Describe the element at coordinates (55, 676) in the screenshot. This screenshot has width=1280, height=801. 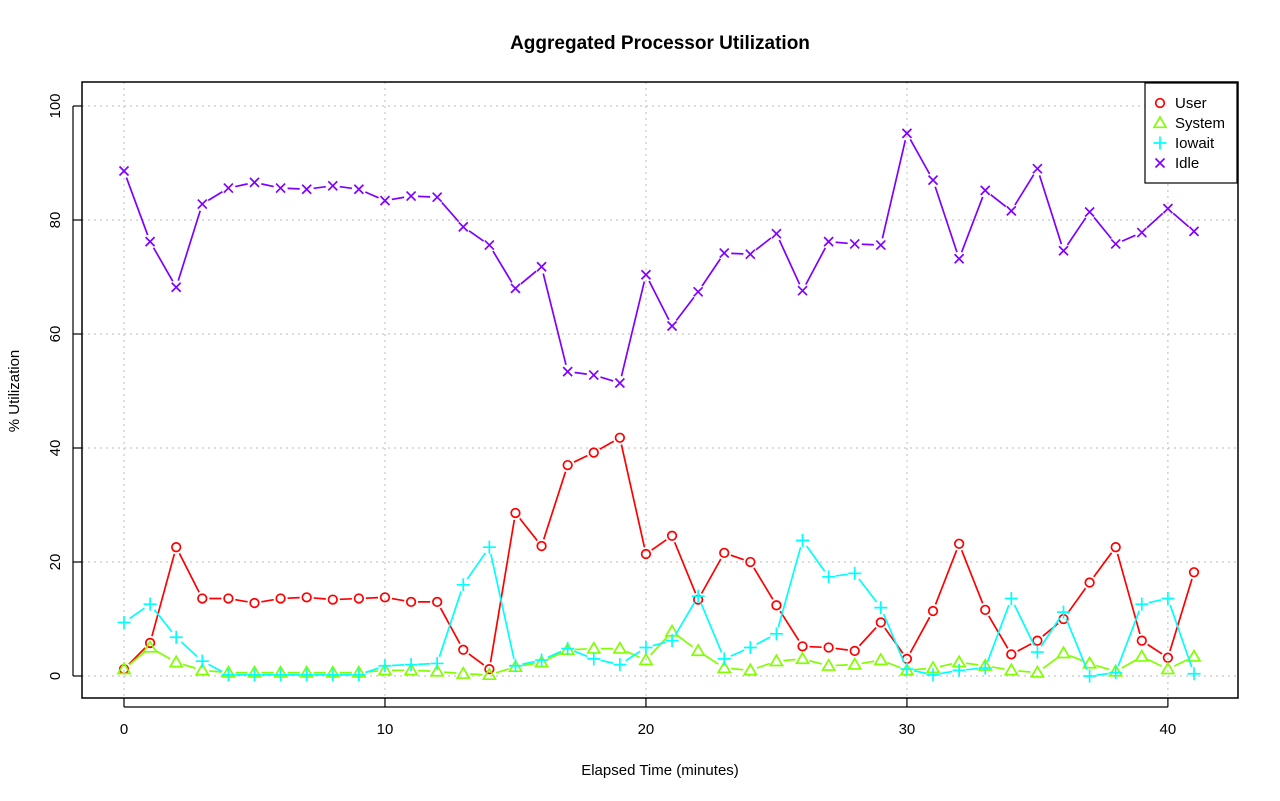
I see `y-tick-label: 0` at that location.